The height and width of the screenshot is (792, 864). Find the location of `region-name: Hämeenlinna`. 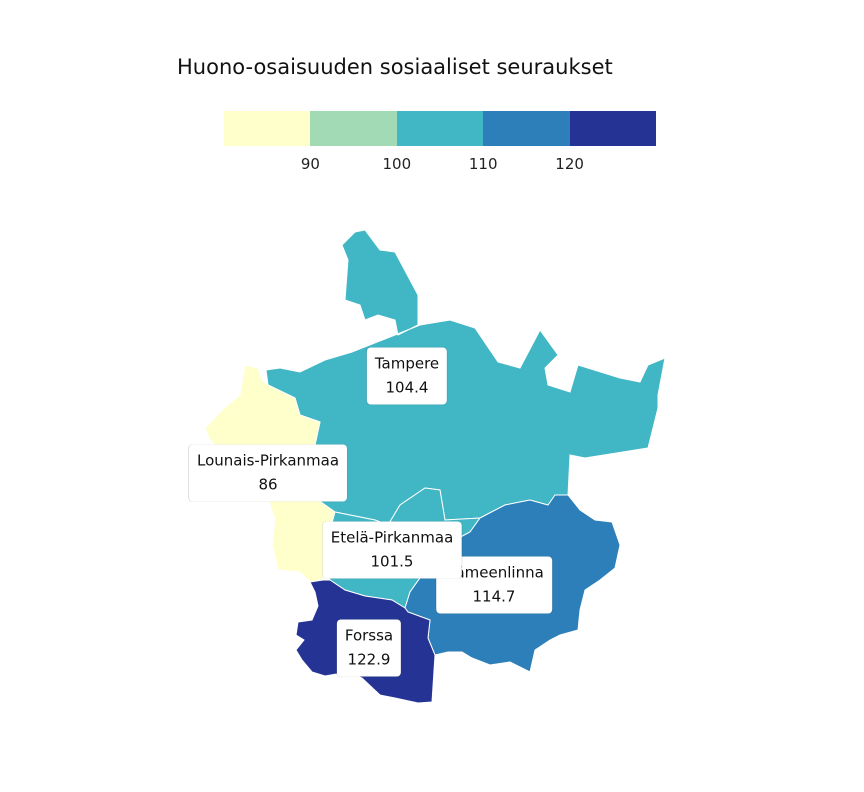

region-name: Hämeenlinna is located at coordinates (494, 572).